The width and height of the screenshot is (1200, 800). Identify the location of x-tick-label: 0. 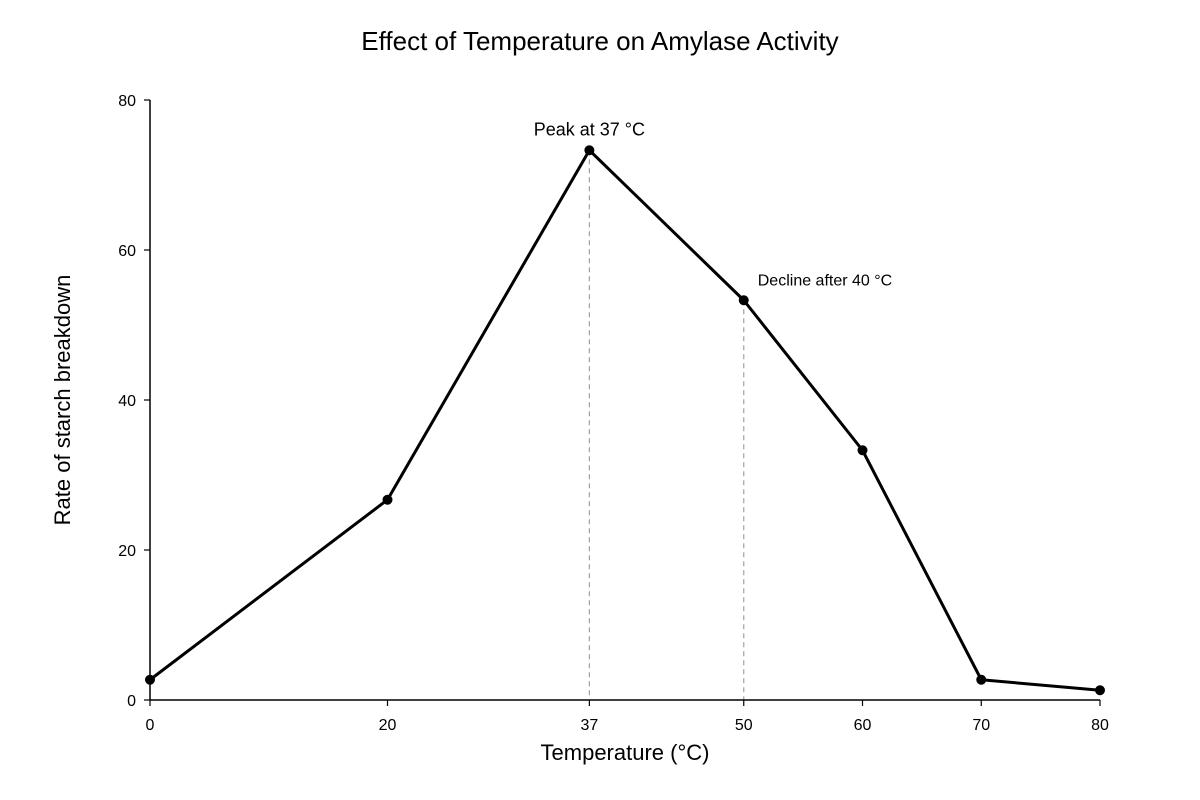
(150, 725).